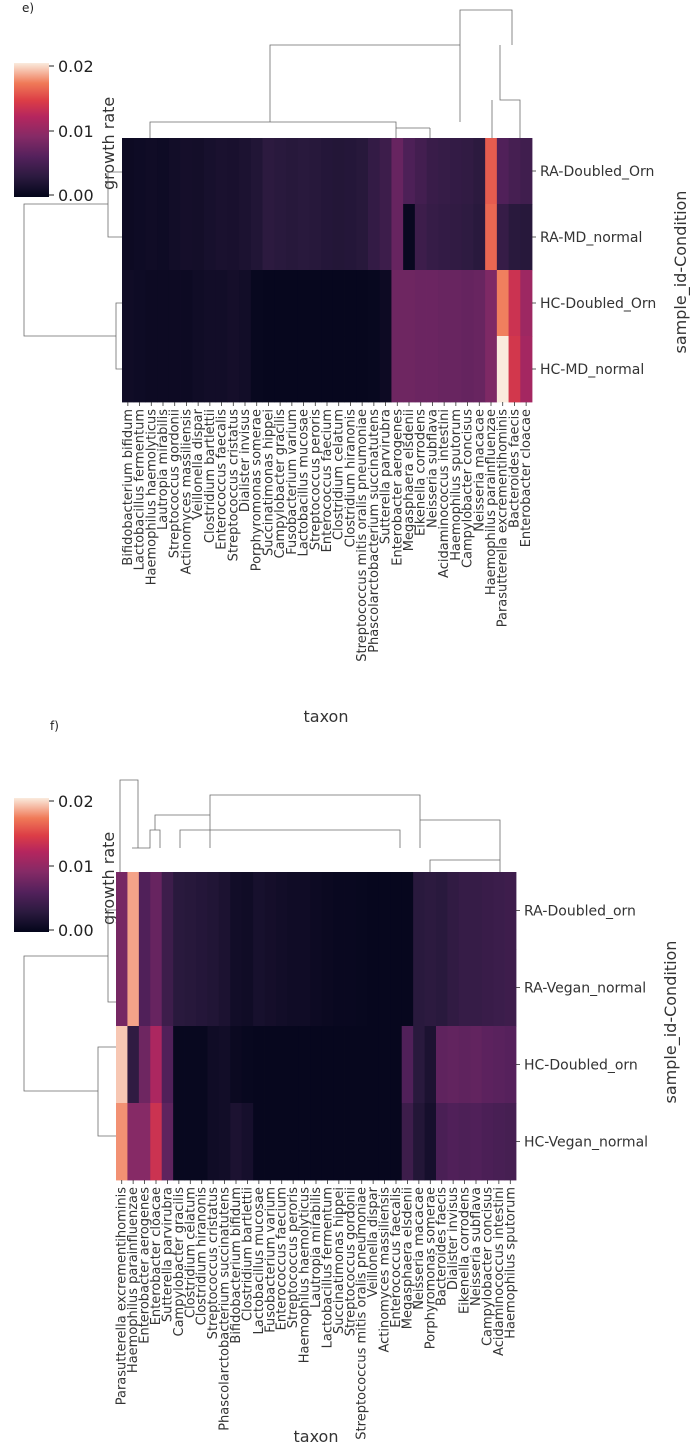 The width and height of the screenshot is (692, 1451). What do you see at coordinates (133, 1280) in the screenshot?
I see `x-tick-label: Haemophilus parainfluenzae` at bounding box center [133, 1280].